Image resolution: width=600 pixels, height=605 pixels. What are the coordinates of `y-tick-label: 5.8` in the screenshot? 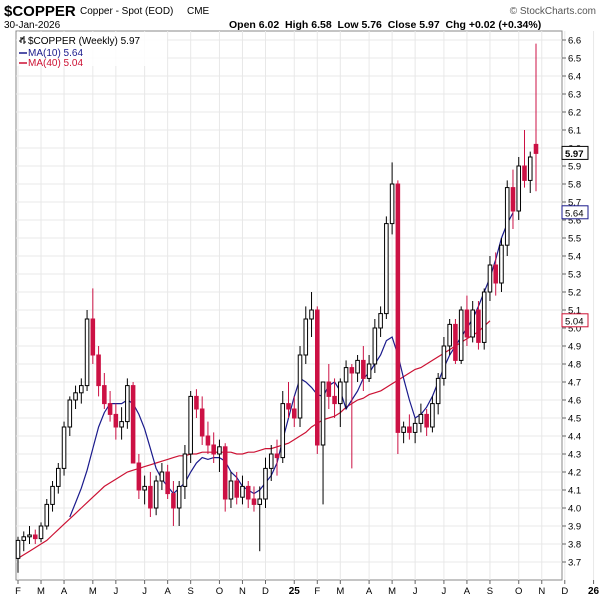 It's located at (574, 185).